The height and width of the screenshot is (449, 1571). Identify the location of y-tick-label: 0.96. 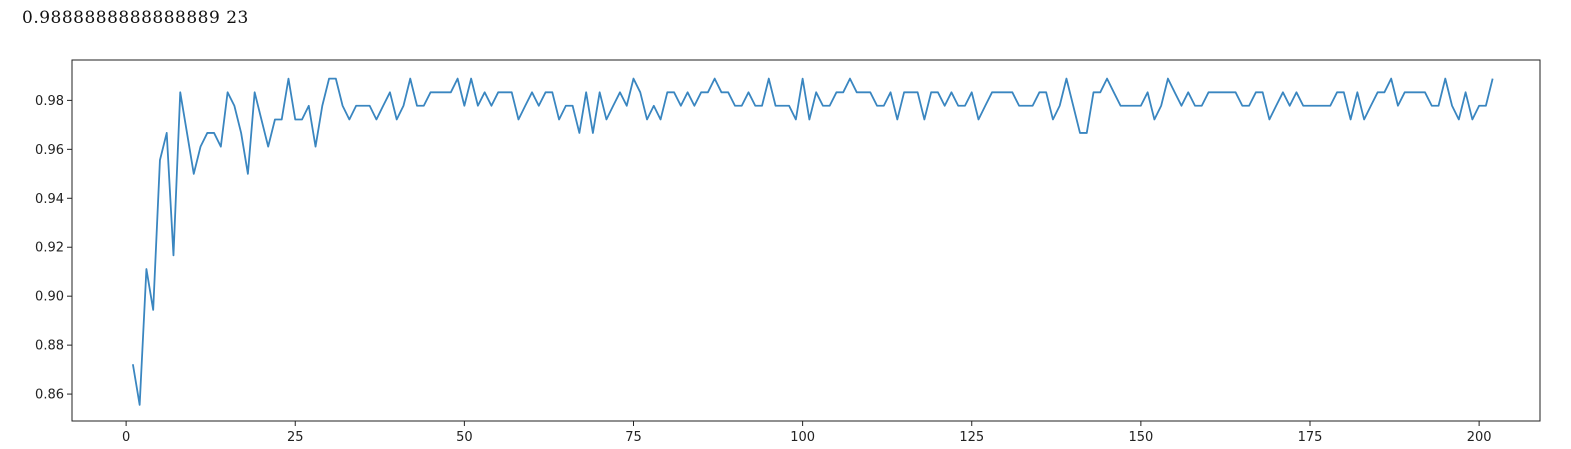
(49, 150).